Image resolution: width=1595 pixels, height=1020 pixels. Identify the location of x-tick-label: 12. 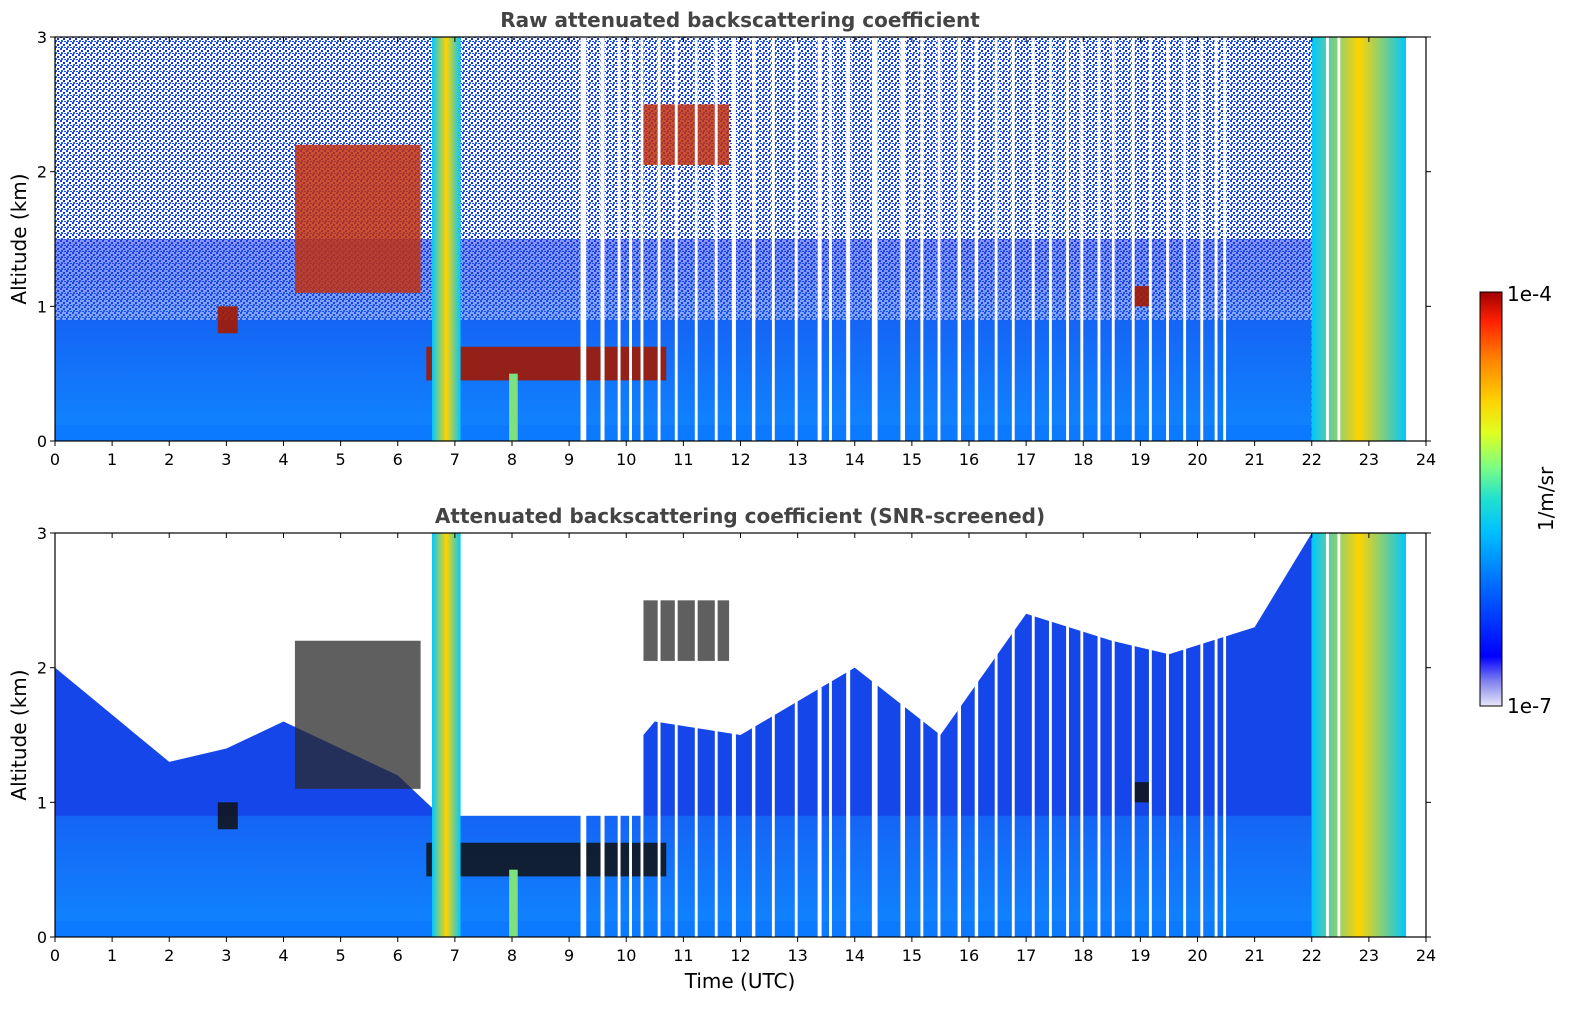
(740, 459).